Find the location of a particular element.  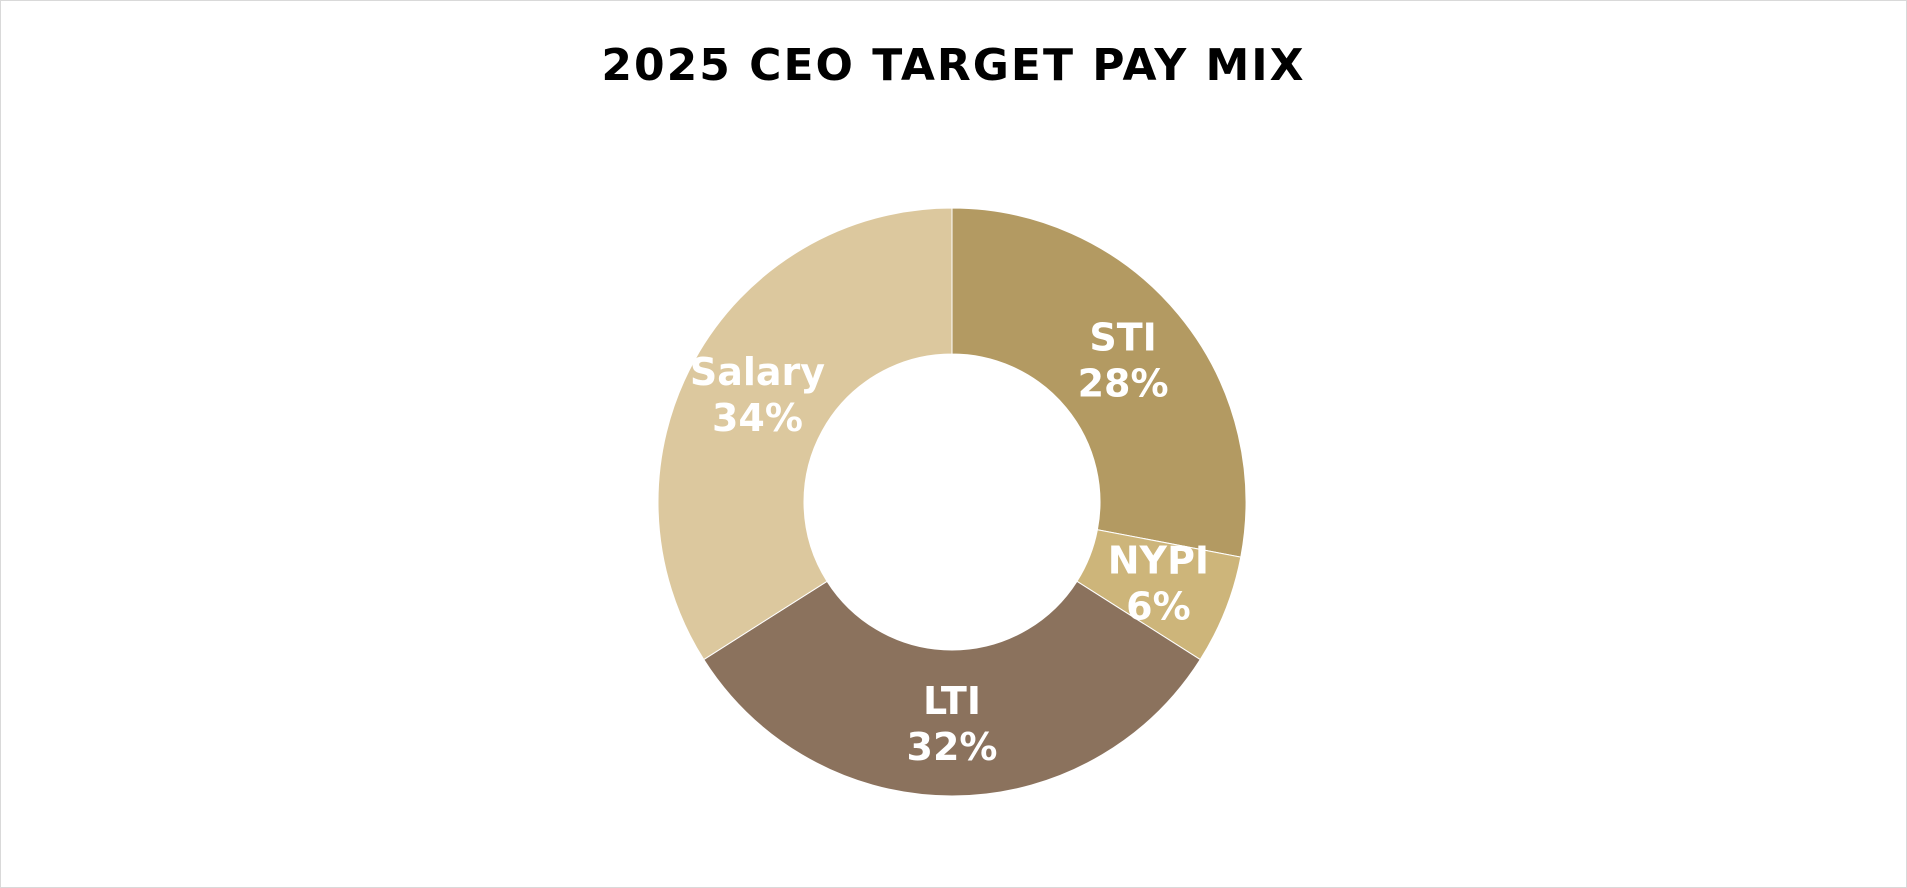

slice-sti is located at coordinates (1099, 382).